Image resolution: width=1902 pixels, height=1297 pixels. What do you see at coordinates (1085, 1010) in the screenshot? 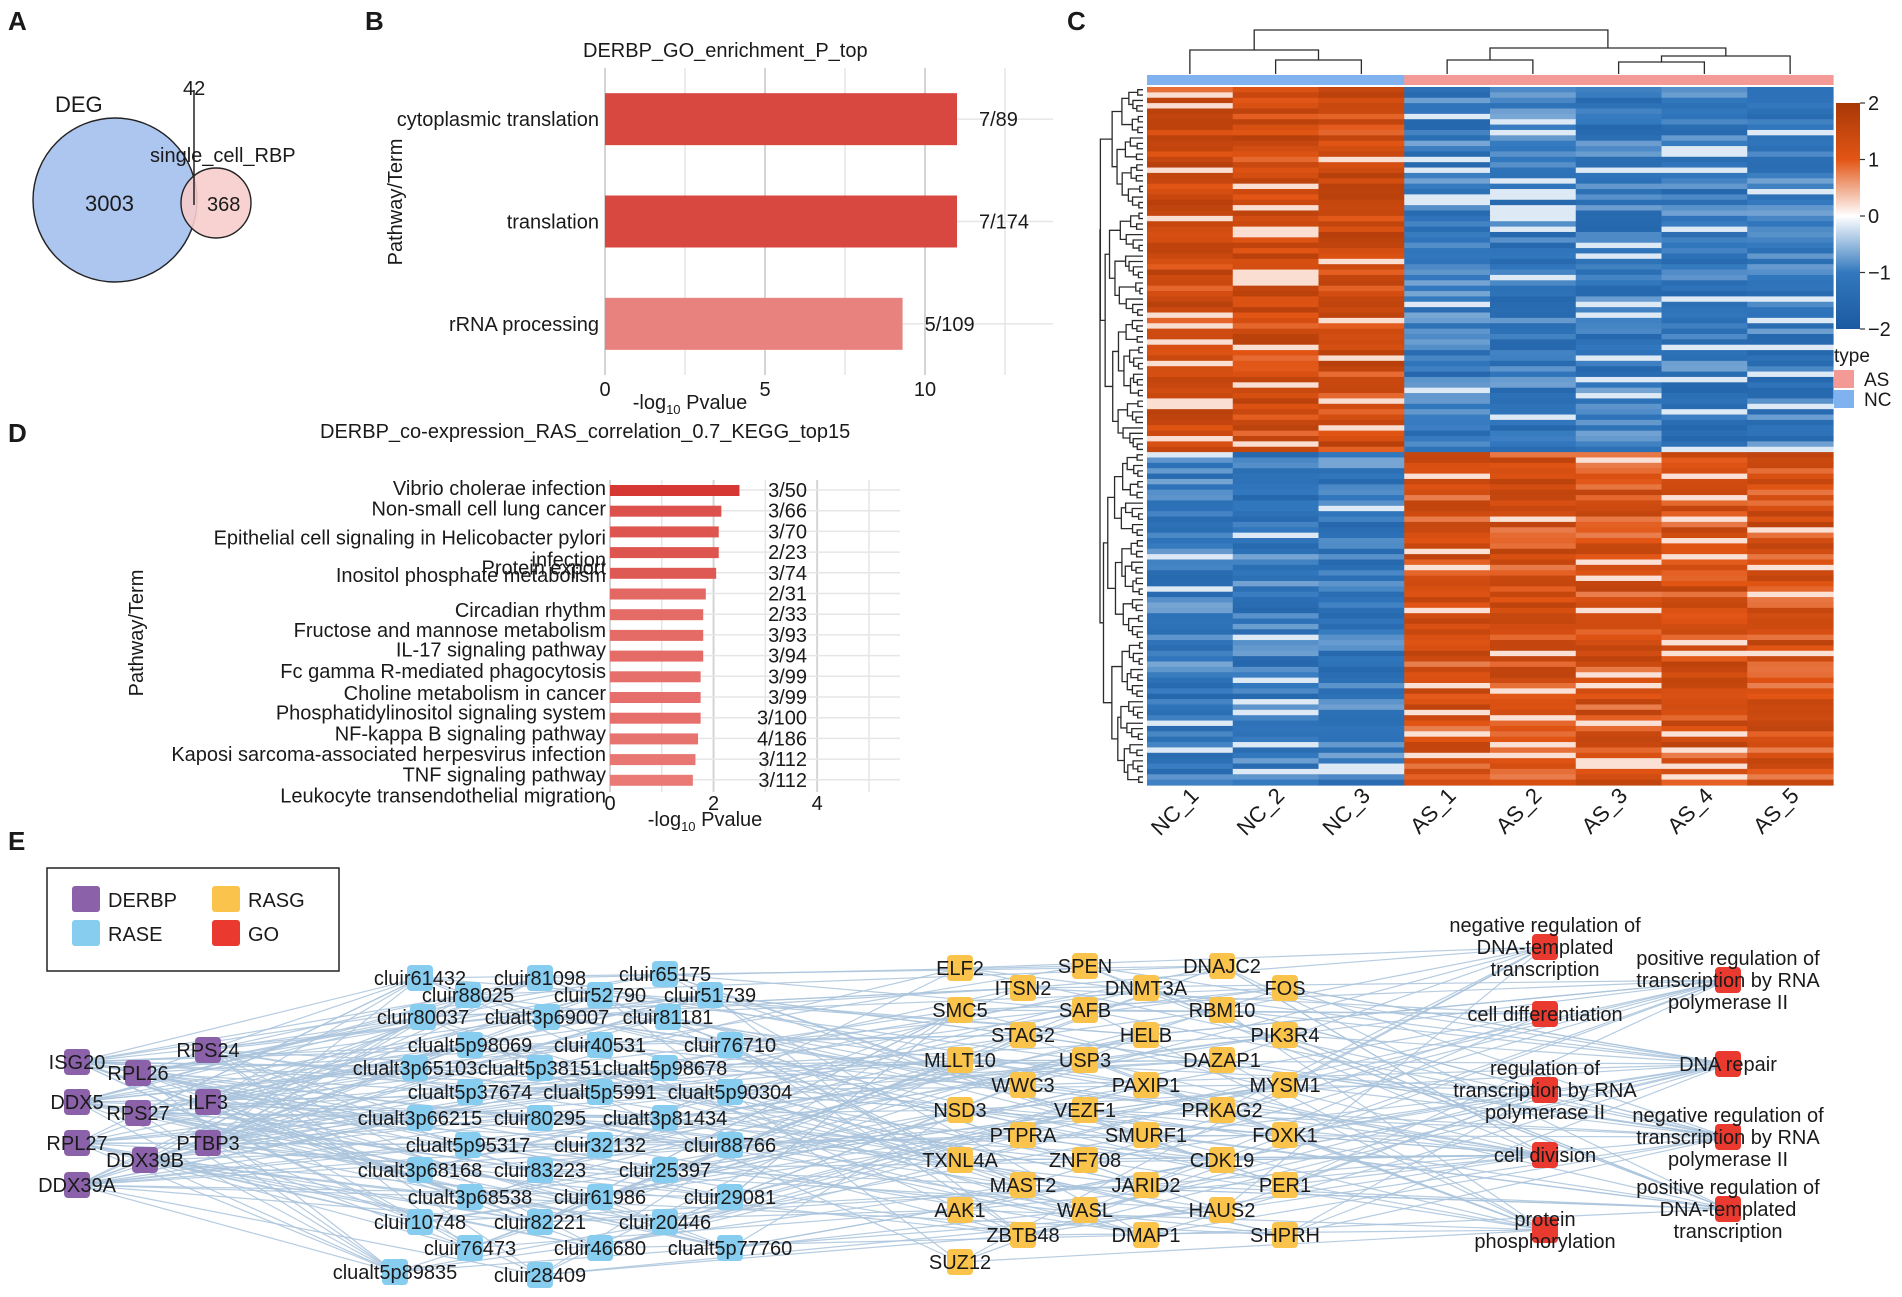
I see `rasg-node-safb` at bounding box center [1085, 1010].